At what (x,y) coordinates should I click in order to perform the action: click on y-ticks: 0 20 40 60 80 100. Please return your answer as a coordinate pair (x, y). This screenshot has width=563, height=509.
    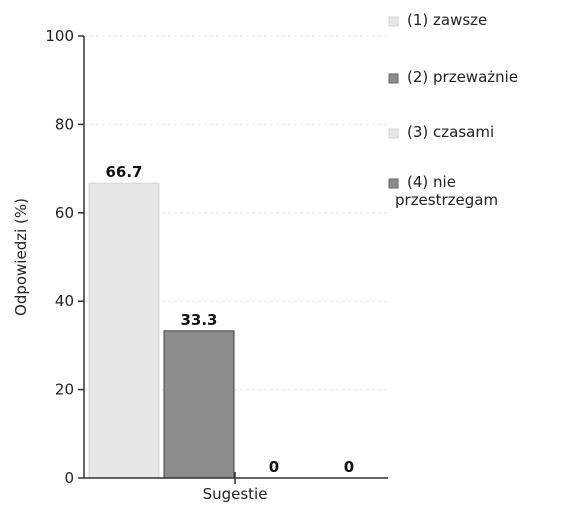
    Looking at the image, I should click on (64, 257).